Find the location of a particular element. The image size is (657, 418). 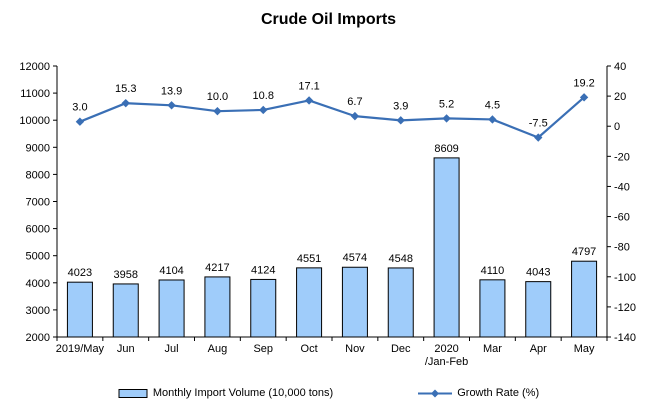

y-axis-left-tick-label: 9000 is located at coordinates (38, 148).